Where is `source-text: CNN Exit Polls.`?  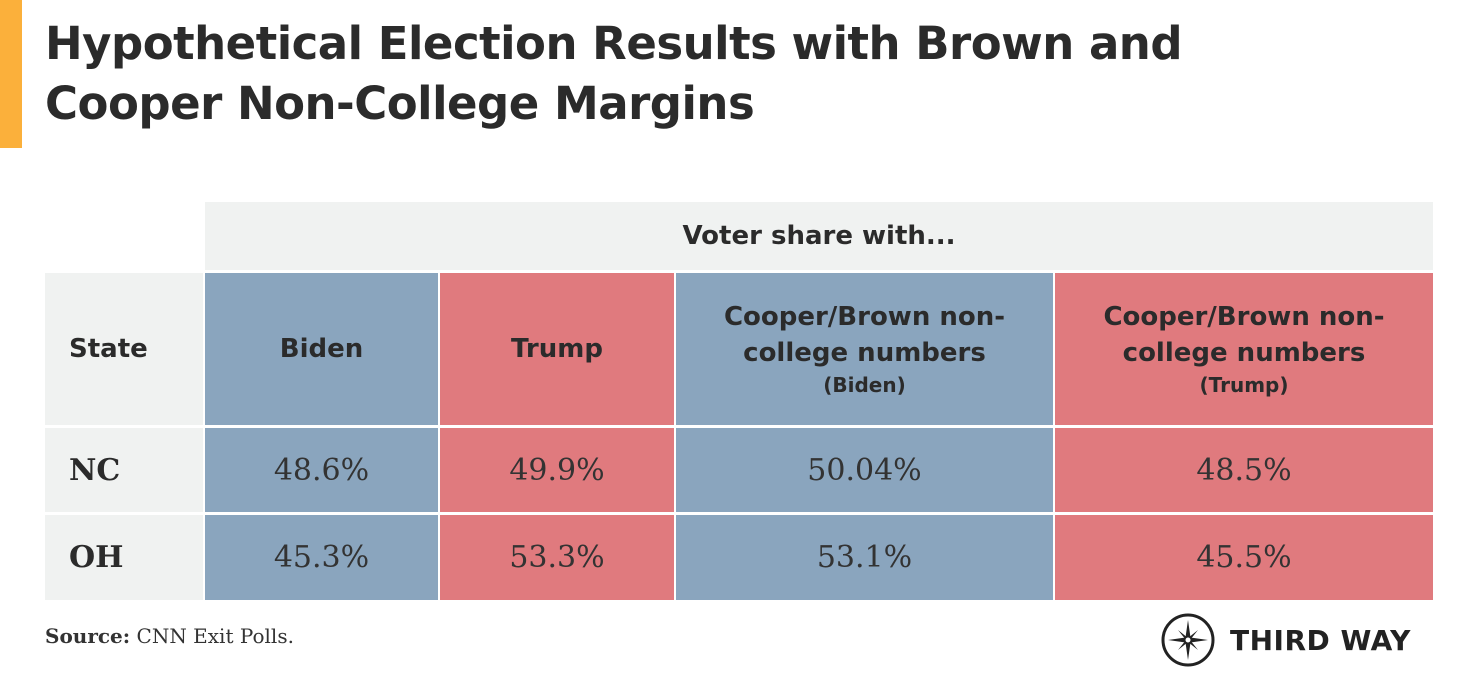 source-text: CNN Exit Polls. is located at coordinates (212, 636).